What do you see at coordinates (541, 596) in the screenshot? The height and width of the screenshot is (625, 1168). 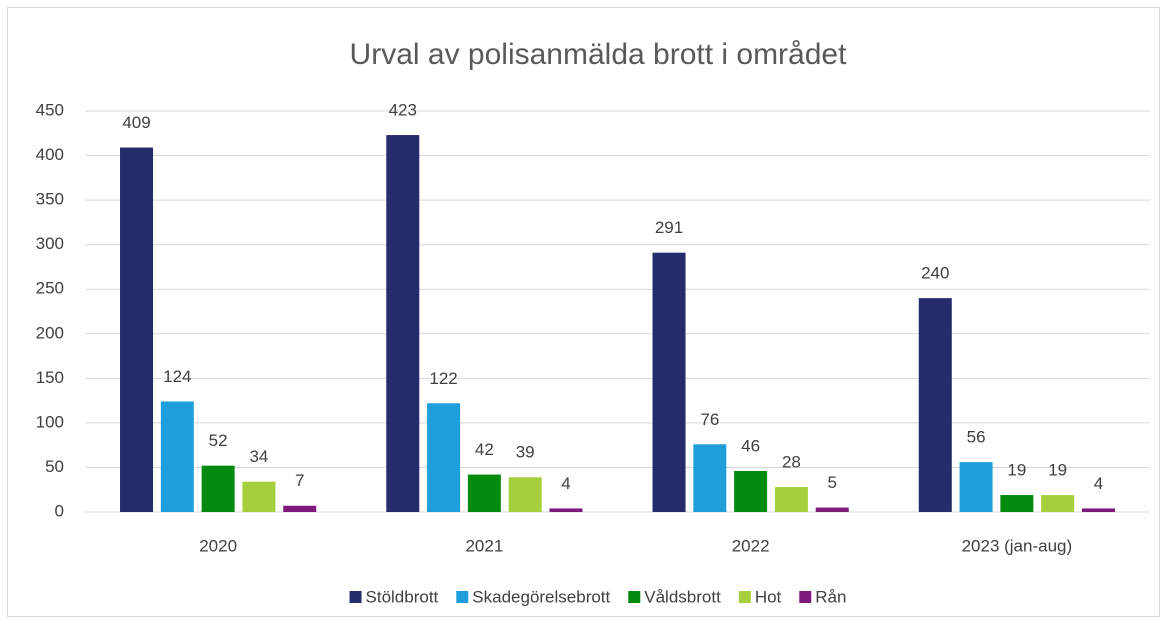 I see `legend-label: Skadegörelsebrott` at bounding box center [541, 596].